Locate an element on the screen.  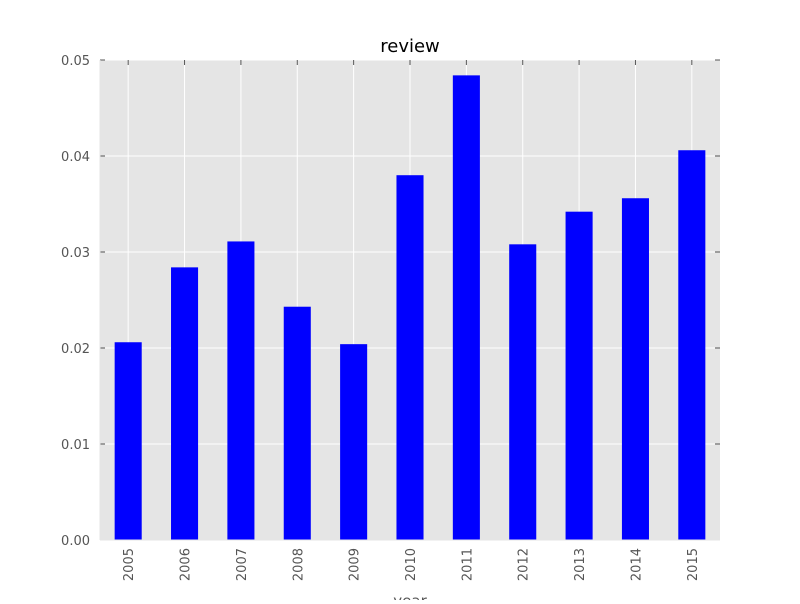
x-tick-label: 2014 is located at coordinates (636, 564).